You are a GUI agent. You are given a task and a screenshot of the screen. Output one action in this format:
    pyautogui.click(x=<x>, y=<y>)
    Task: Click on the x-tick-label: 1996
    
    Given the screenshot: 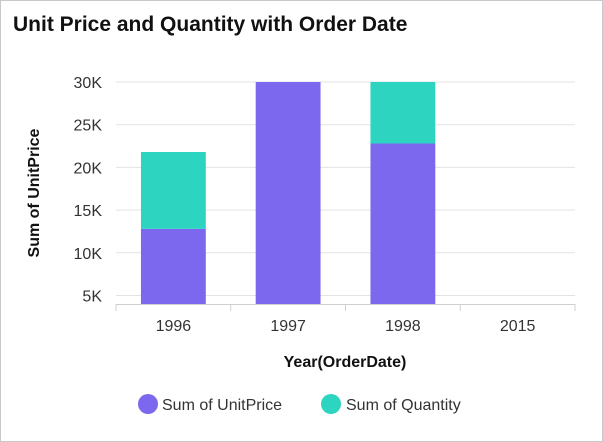 What is the action you would take?
    pyautogui.click(x=174, y=326)
    